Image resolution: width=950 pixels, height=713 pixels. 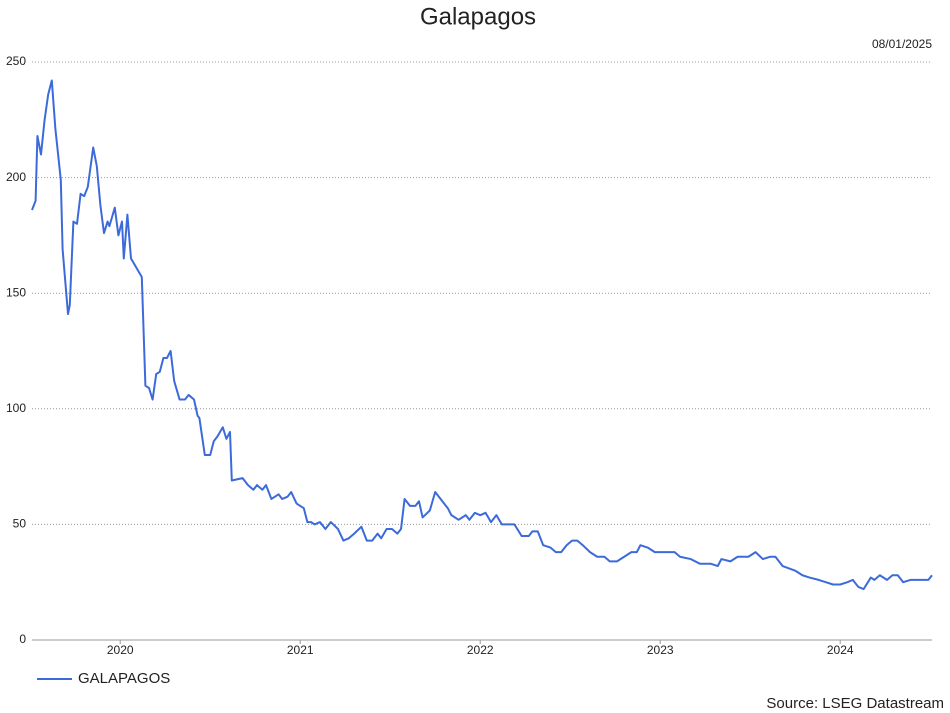 I want to click on x-tick-label: 2020, so click(x=120, y=650).